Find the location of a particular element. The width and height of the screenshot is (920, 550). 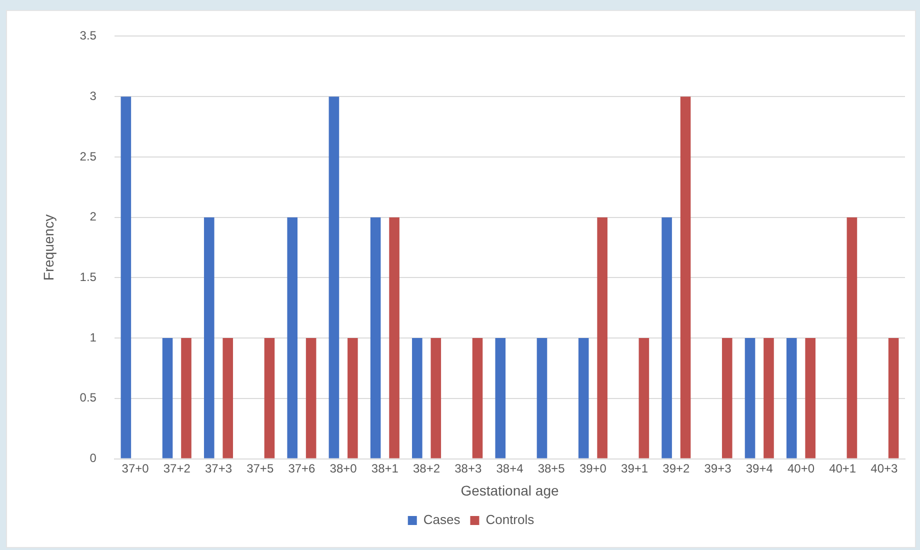

x-tick-label: 37+5 is located at coordinates (260, 468).